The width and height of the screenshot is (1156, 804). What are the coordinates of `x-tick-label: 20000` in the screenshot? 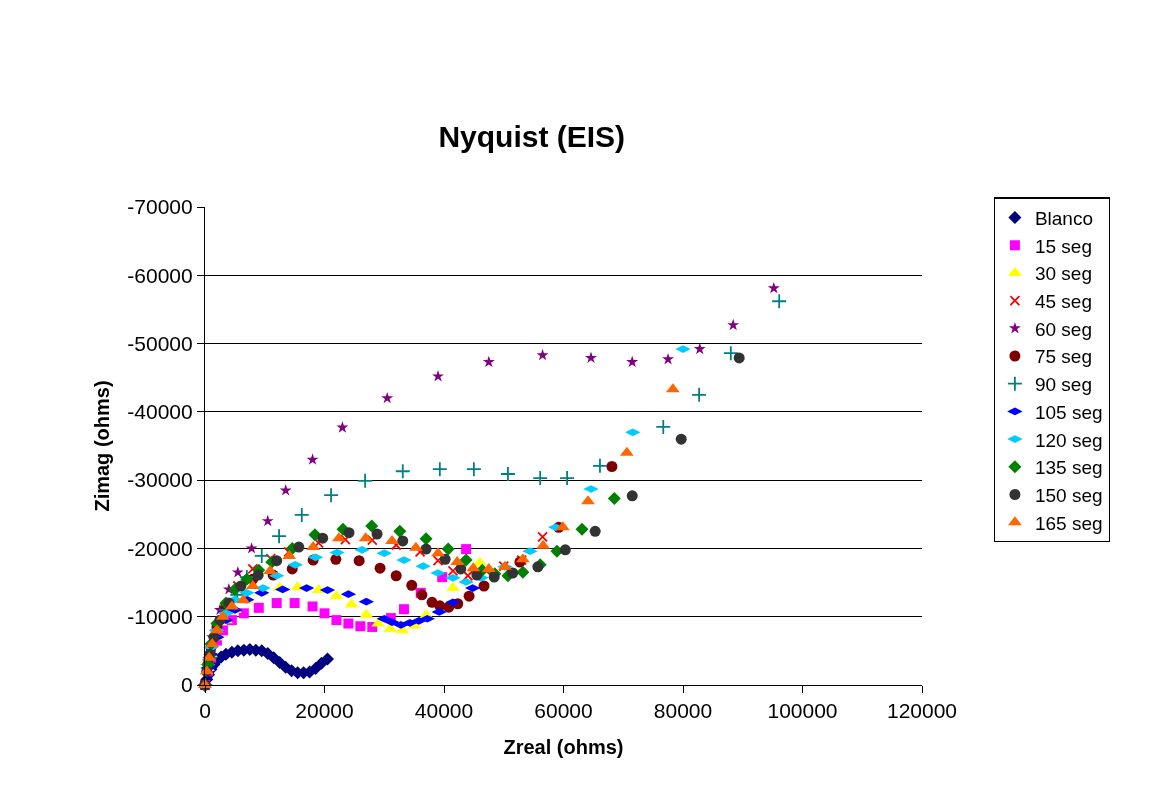 It's located at (324, 711).